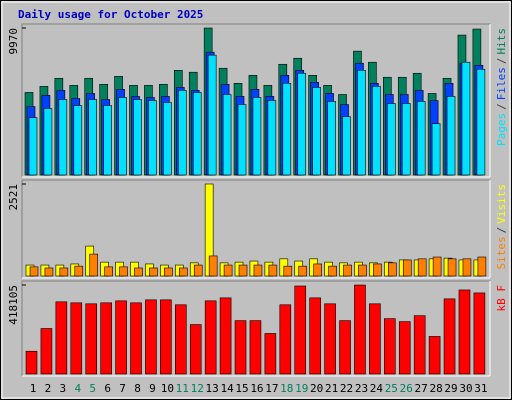  What do you see at coordinates (107, 388) in the screenshot?
I see `x-tick-label: 6` at bounding box center [107, 388].